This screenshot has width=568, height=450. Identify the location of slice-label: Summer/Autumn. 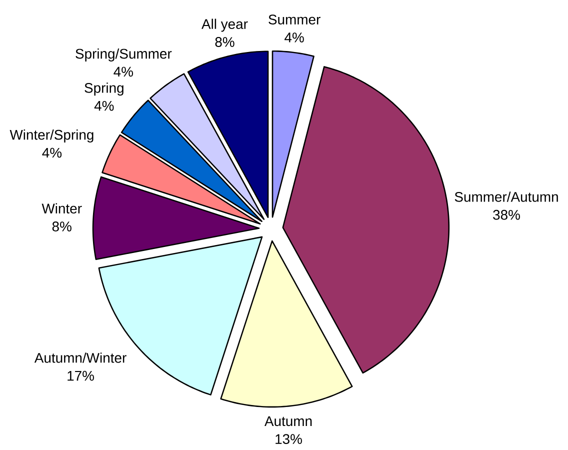
(506, 197).